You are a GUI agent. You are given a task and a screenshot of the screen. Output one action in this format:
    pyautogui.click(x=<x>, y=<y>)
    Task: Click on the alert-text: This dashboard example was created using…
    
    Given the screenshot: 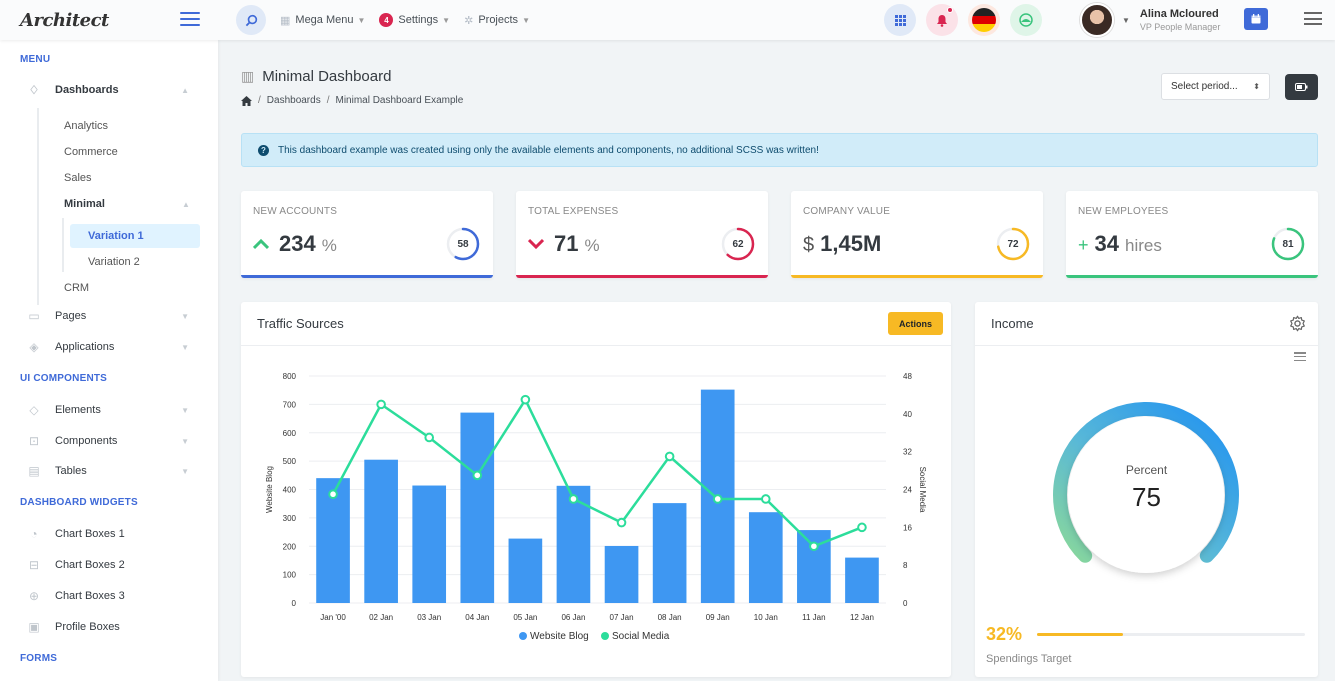 What is the action you would take?
    pyautogui.click(x=548, y=150)
    